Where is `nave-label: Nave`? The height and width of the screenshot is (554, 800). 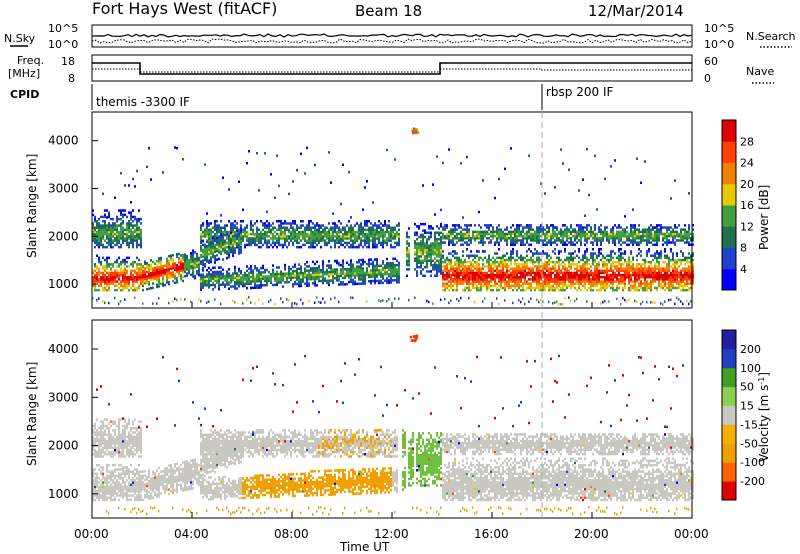 nave-label: Nave is located at coordinates (760, 71).